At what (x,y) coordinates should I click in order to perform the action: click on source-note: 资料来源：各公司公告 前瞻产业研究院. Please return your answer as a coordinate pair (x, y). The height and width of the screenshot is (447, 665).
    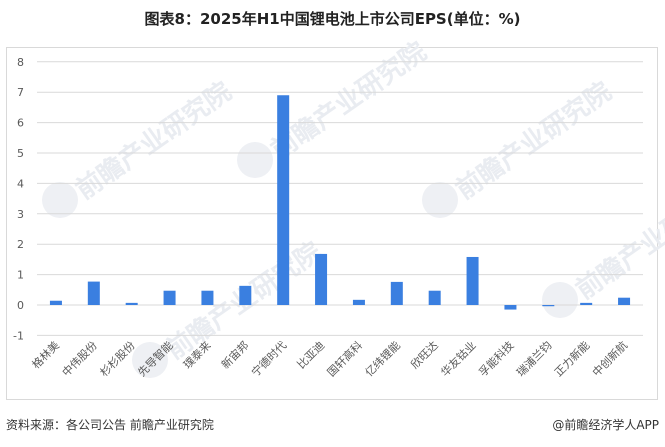
    Looking at the image, I should click on (110, 425).